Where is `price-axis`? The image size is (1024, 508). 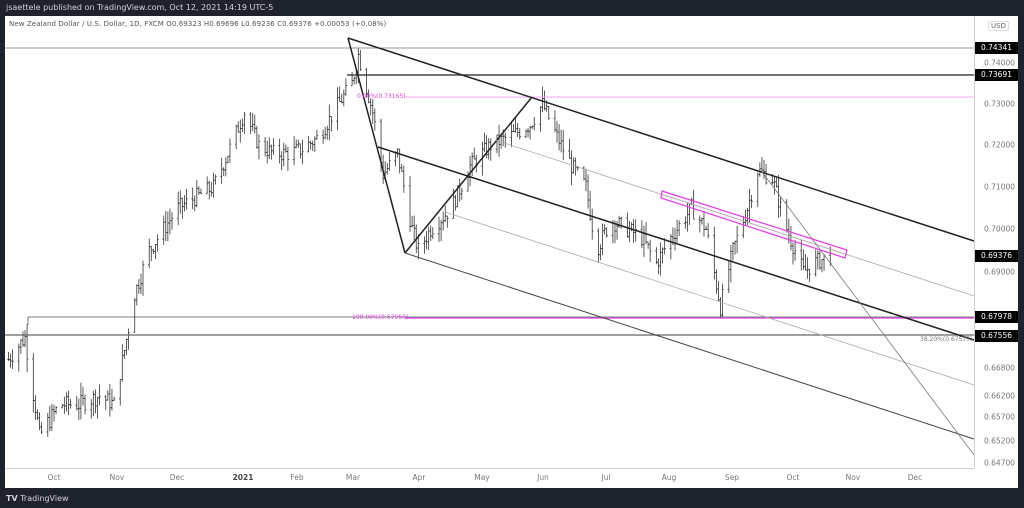 price-axis is located at coordinates (996, 242).